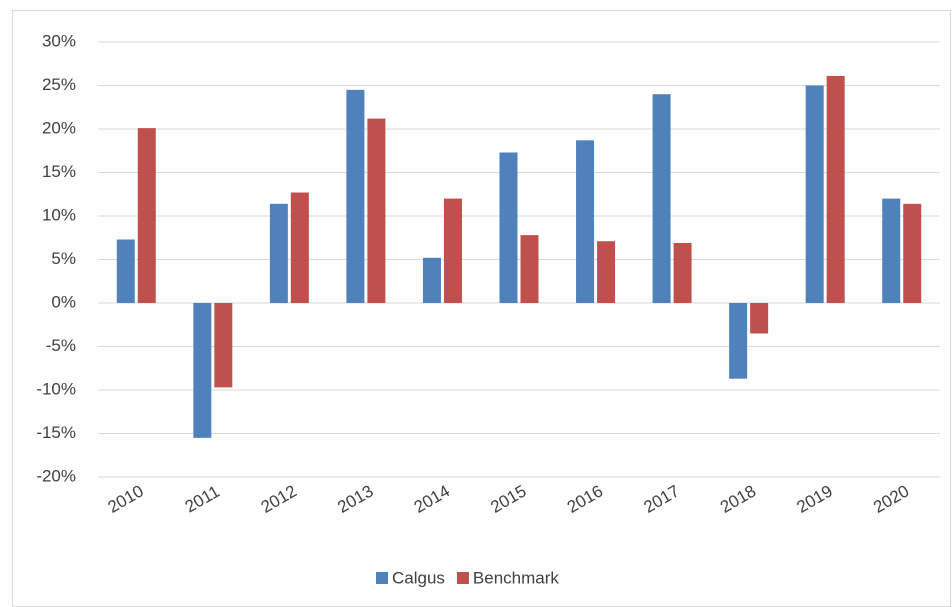  What do you see at coordinates (59, 40) in the screenshot?
I see `y-tick-label: 30%` at bounding box center [59, 40].